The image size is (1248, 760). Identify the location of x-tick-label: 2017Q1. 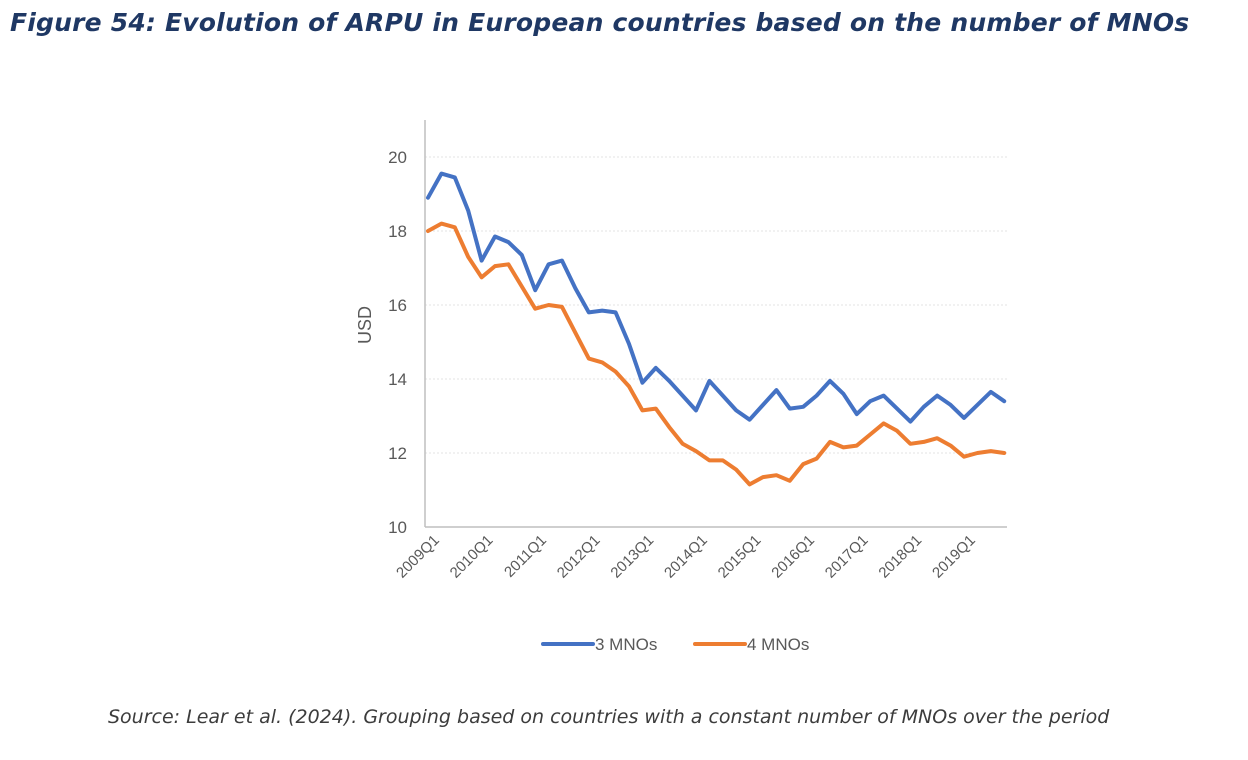
(847, 557).